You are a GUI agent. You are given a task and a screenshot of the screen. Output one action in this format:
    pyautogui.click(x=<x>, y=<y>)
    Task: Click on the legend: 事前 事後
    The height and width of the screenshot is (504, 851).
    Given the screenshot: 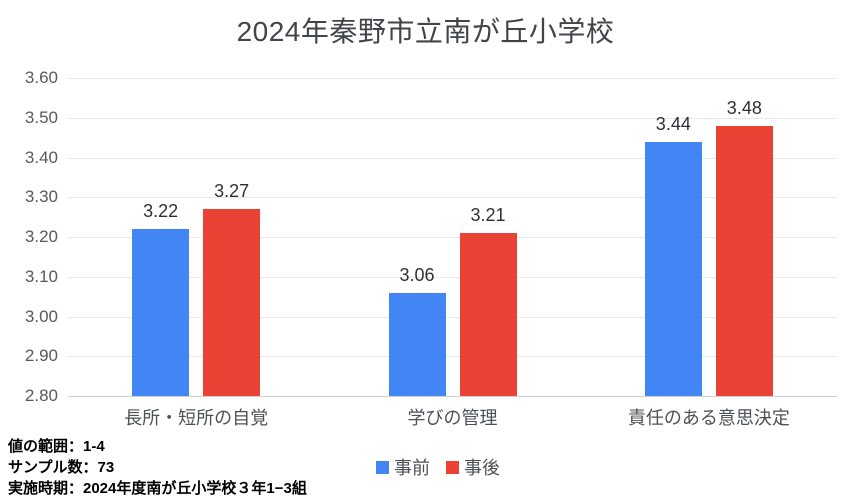 What is the action you would take?
    pyautogui.click(x=438, y=467)
    